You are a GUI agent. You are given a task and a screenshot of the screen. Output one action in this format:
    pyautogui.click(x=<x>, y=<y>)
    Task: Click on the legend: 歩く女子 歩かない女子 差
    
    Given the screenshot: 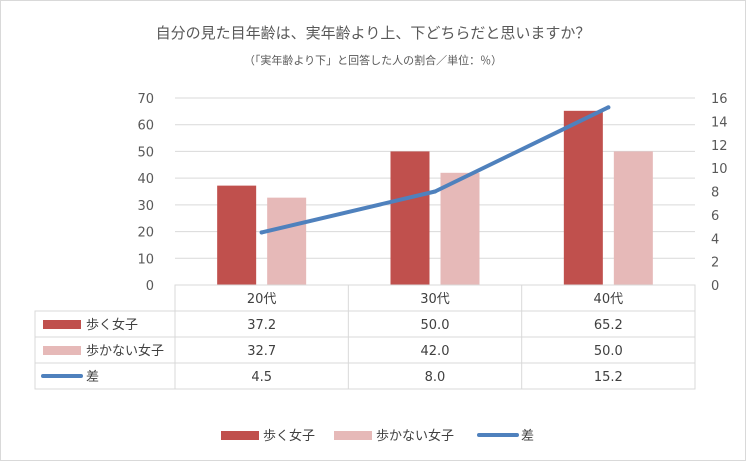 What is the action you would take?
    pyautogui.click(x=377, y=436)
    